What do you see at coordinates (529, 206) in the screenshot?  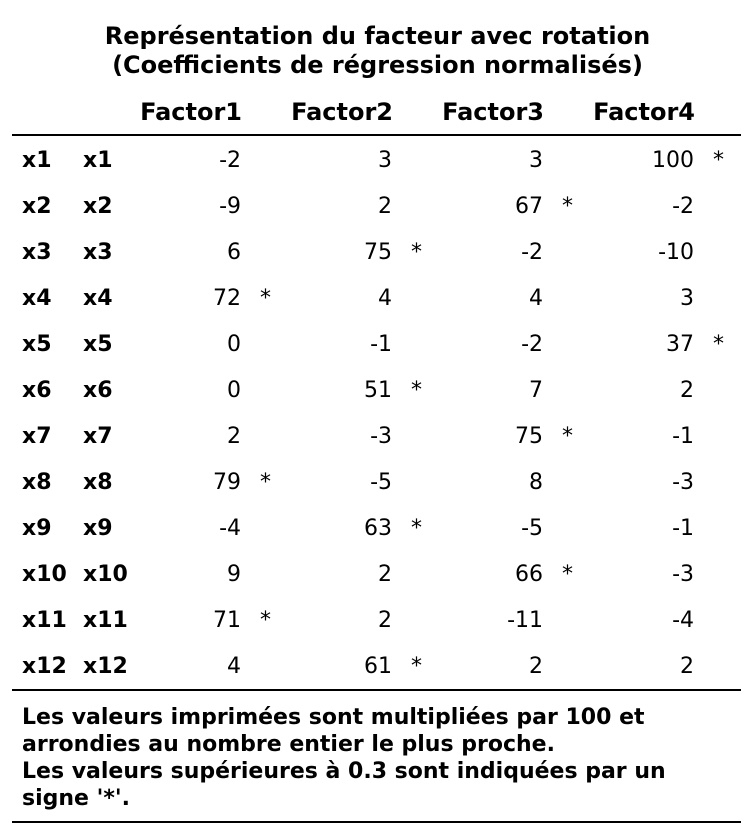 I see `loading-value-factor3: 67` at bounding box center [529, 206].